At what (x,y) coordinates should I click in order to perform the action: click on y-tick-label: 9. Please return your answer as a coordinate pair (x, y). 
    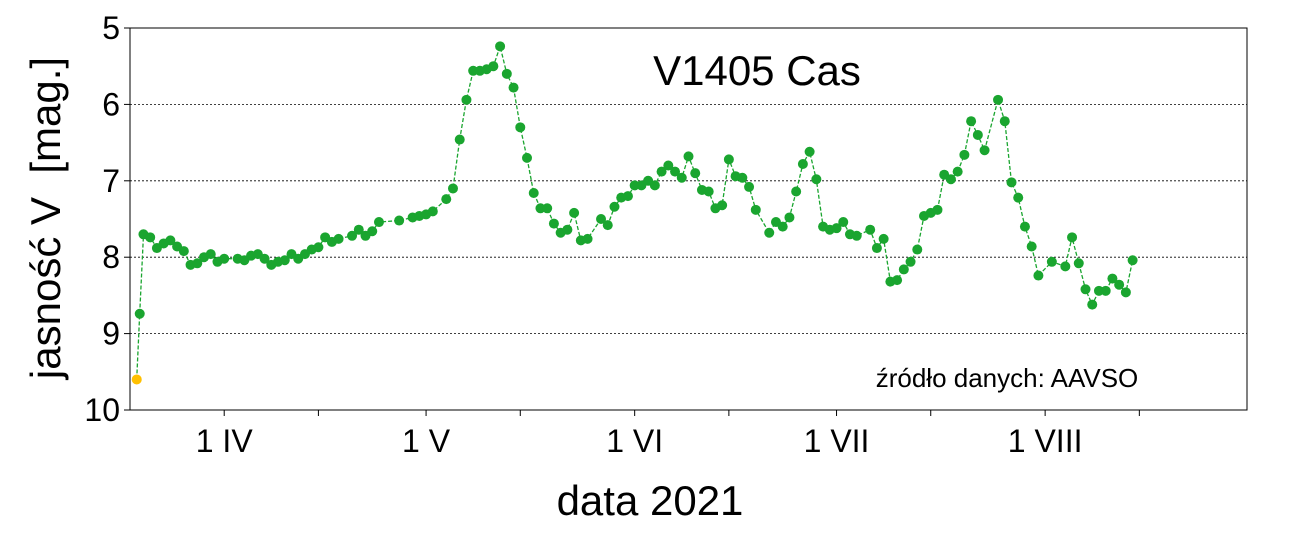
    Looking at the image, I should click on (111, 334).